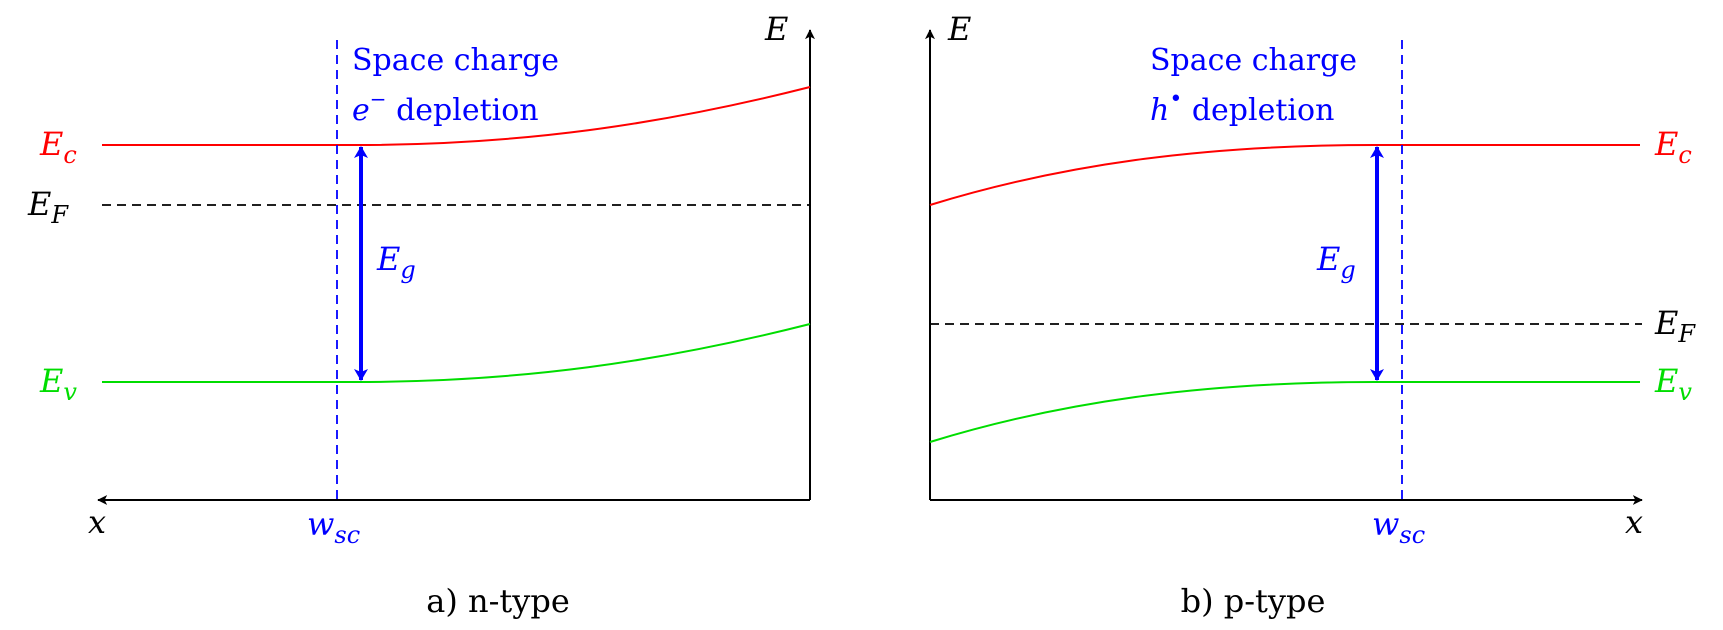  What do you see at coordinates (1673, 384) in the screenshot?
I see `valence-label-b: Ev` at bounding box center [1673, 384].